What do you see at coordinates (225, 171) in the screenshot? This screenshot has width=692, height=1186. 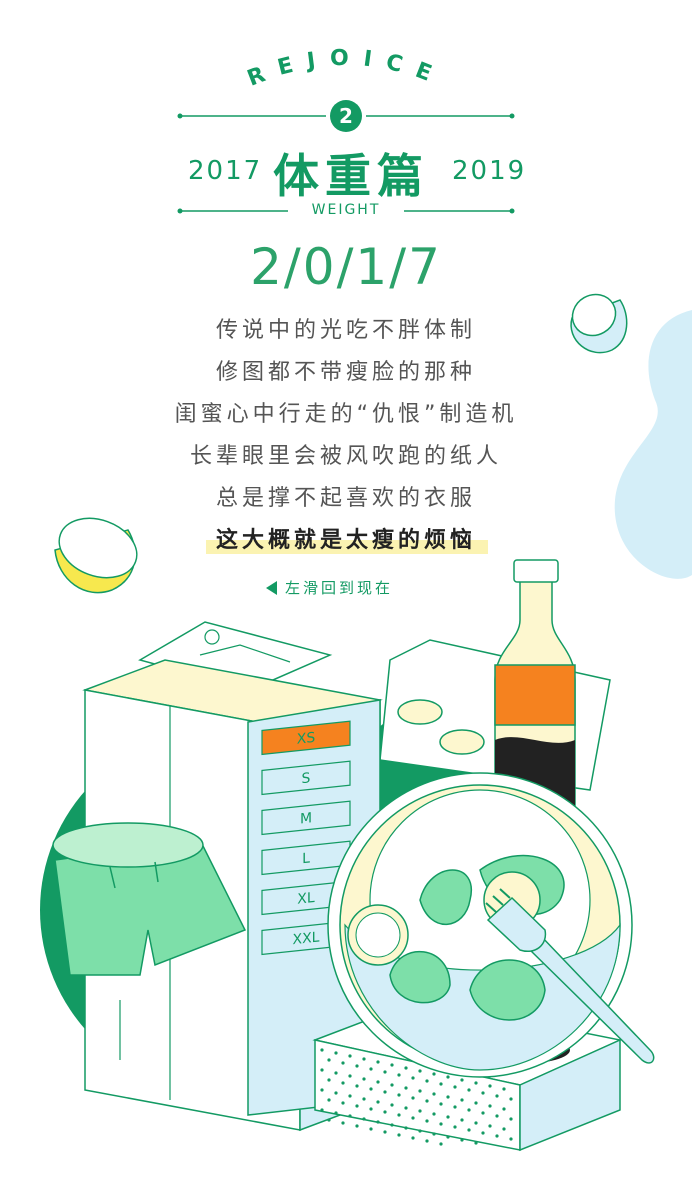 I see `year-left: 2017` at bounding box center [225, 171].